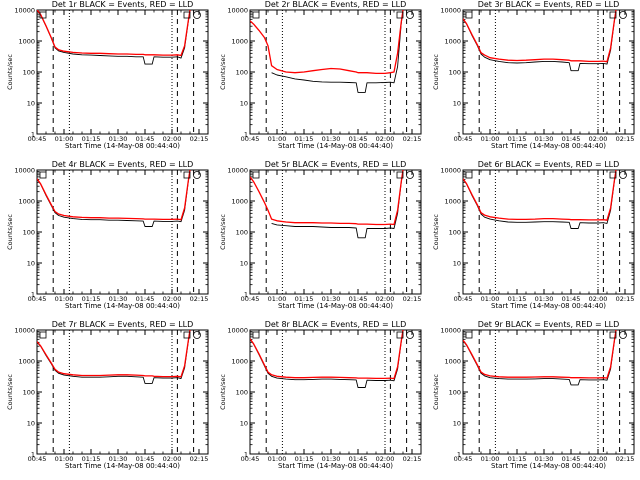  What do you see at coordinates (549, 4) in the screenshot?
I see `panel-title: Det 3r BLACK = Events, RED = LLD` at bounding box center [549, 4].